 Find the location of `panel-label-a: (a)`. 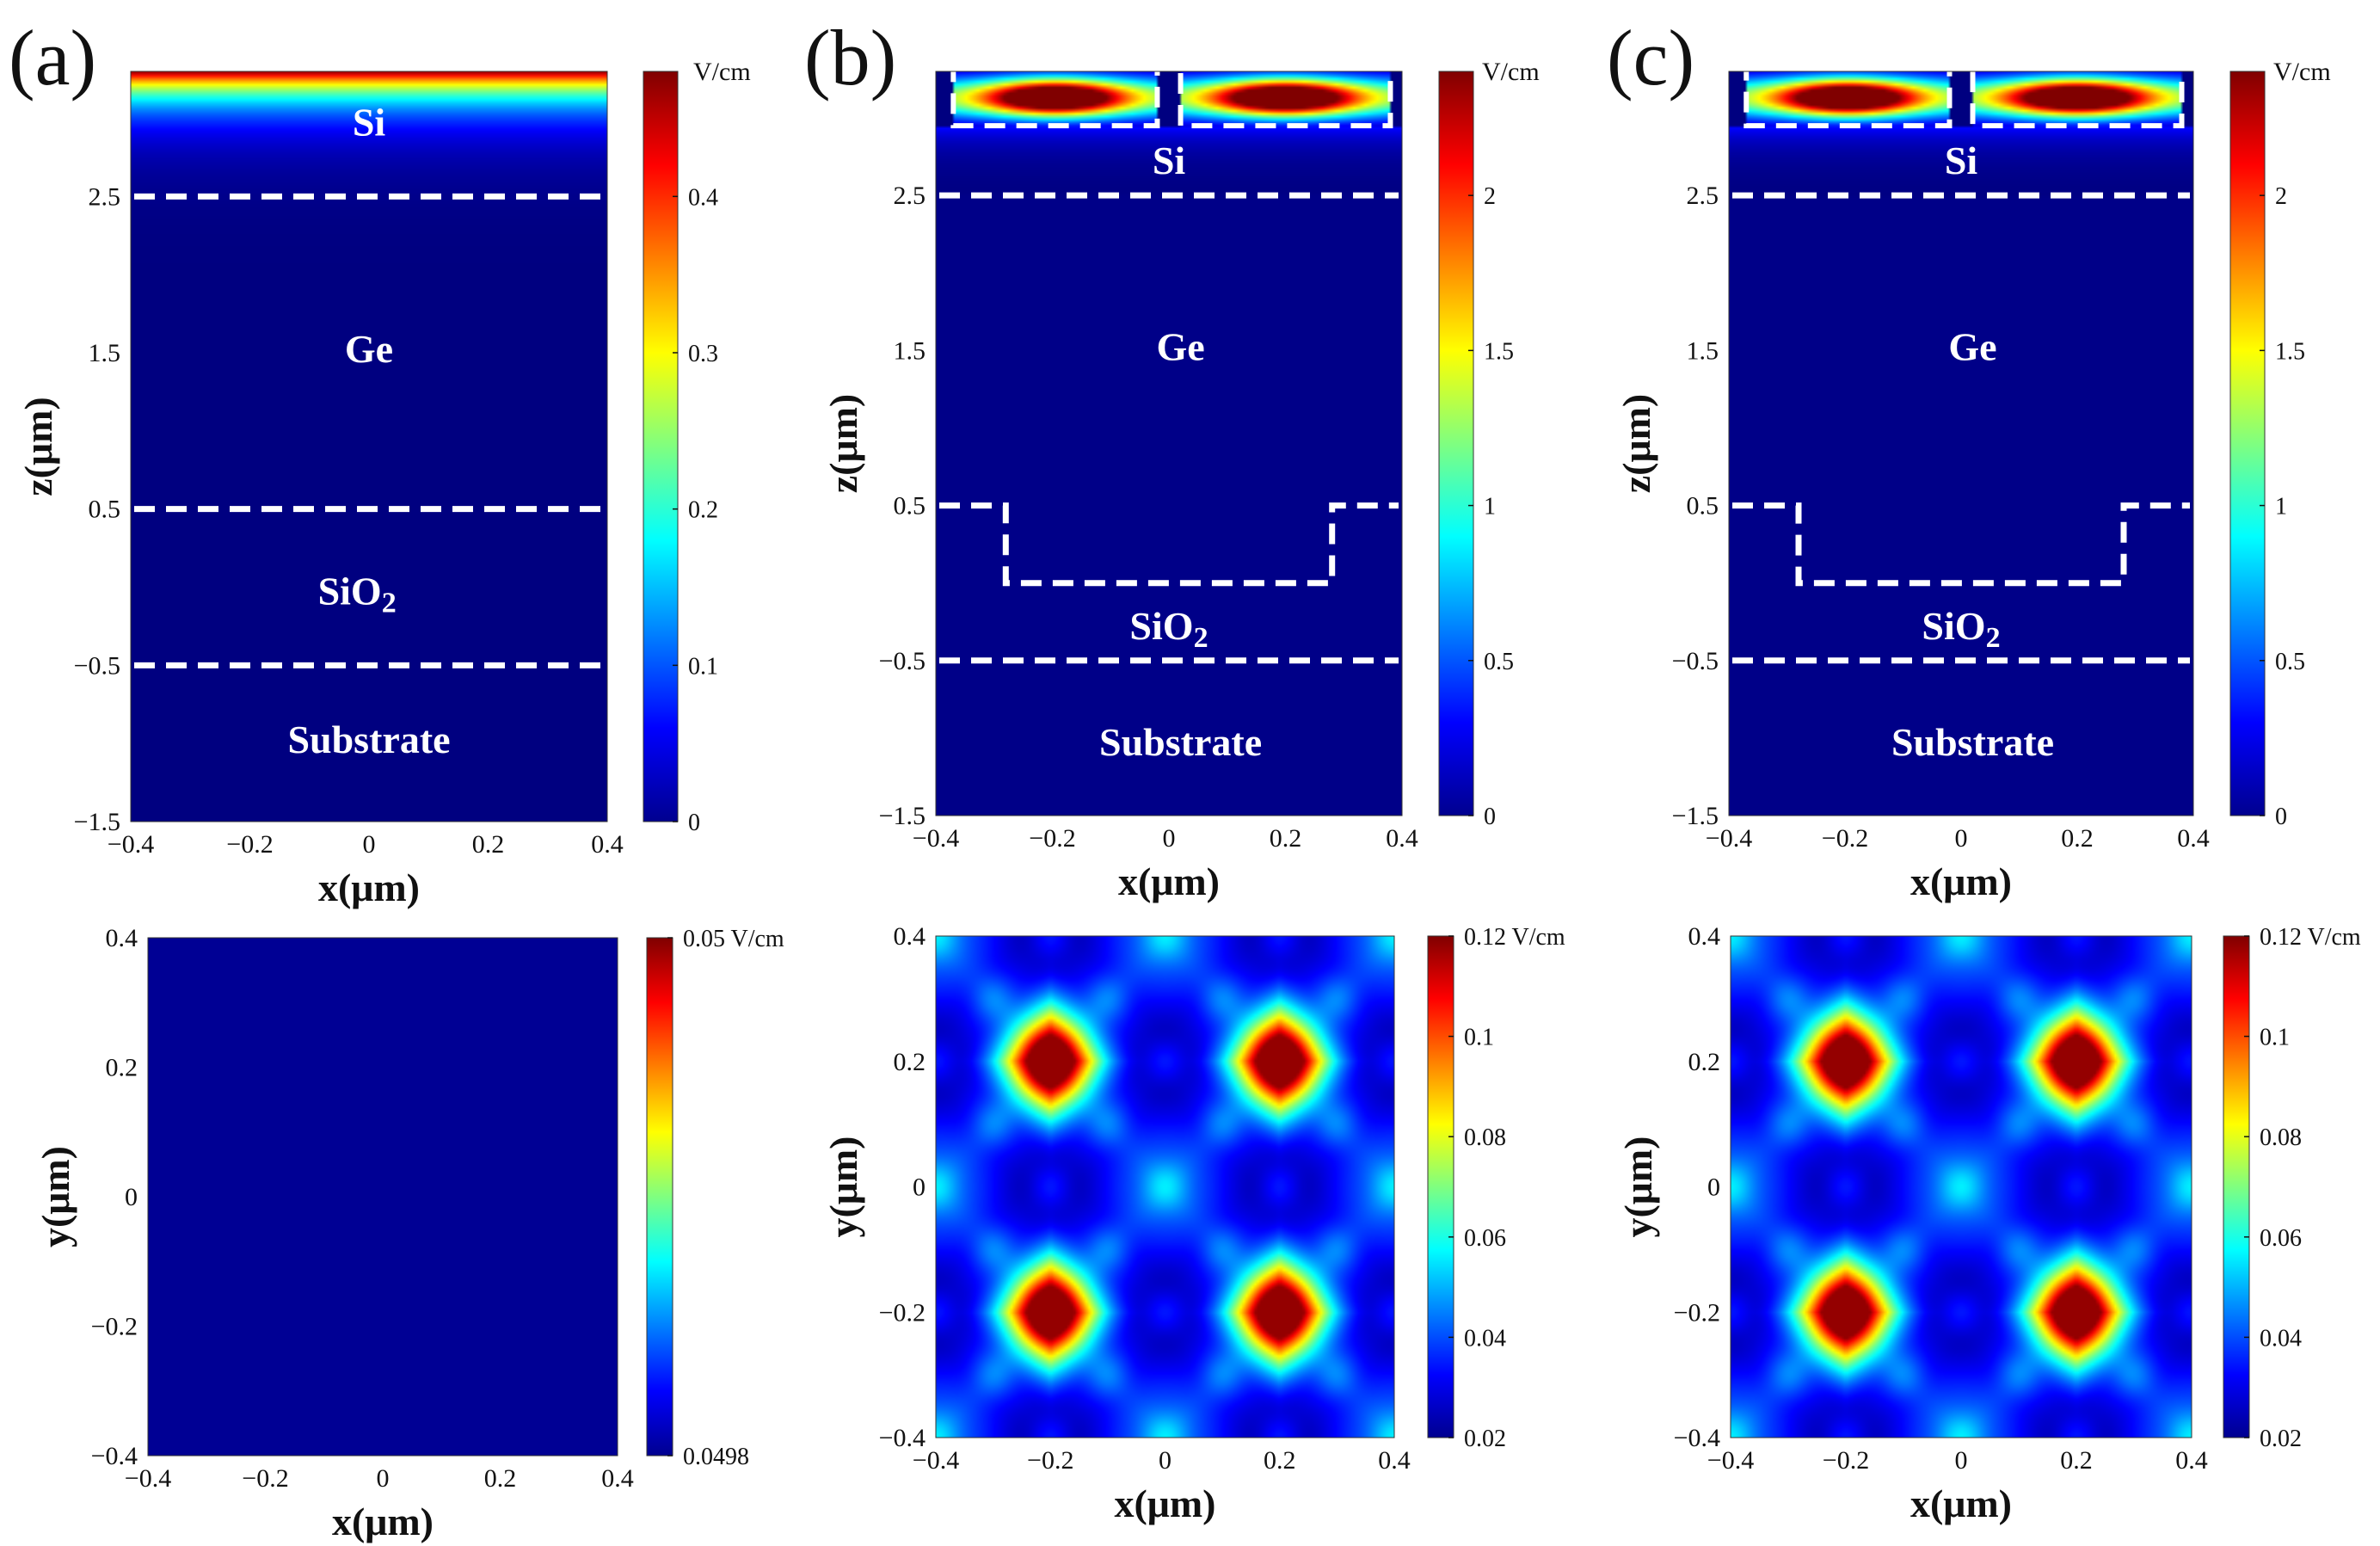

panel-label-a: (a) is located at coordinates (52, 58).